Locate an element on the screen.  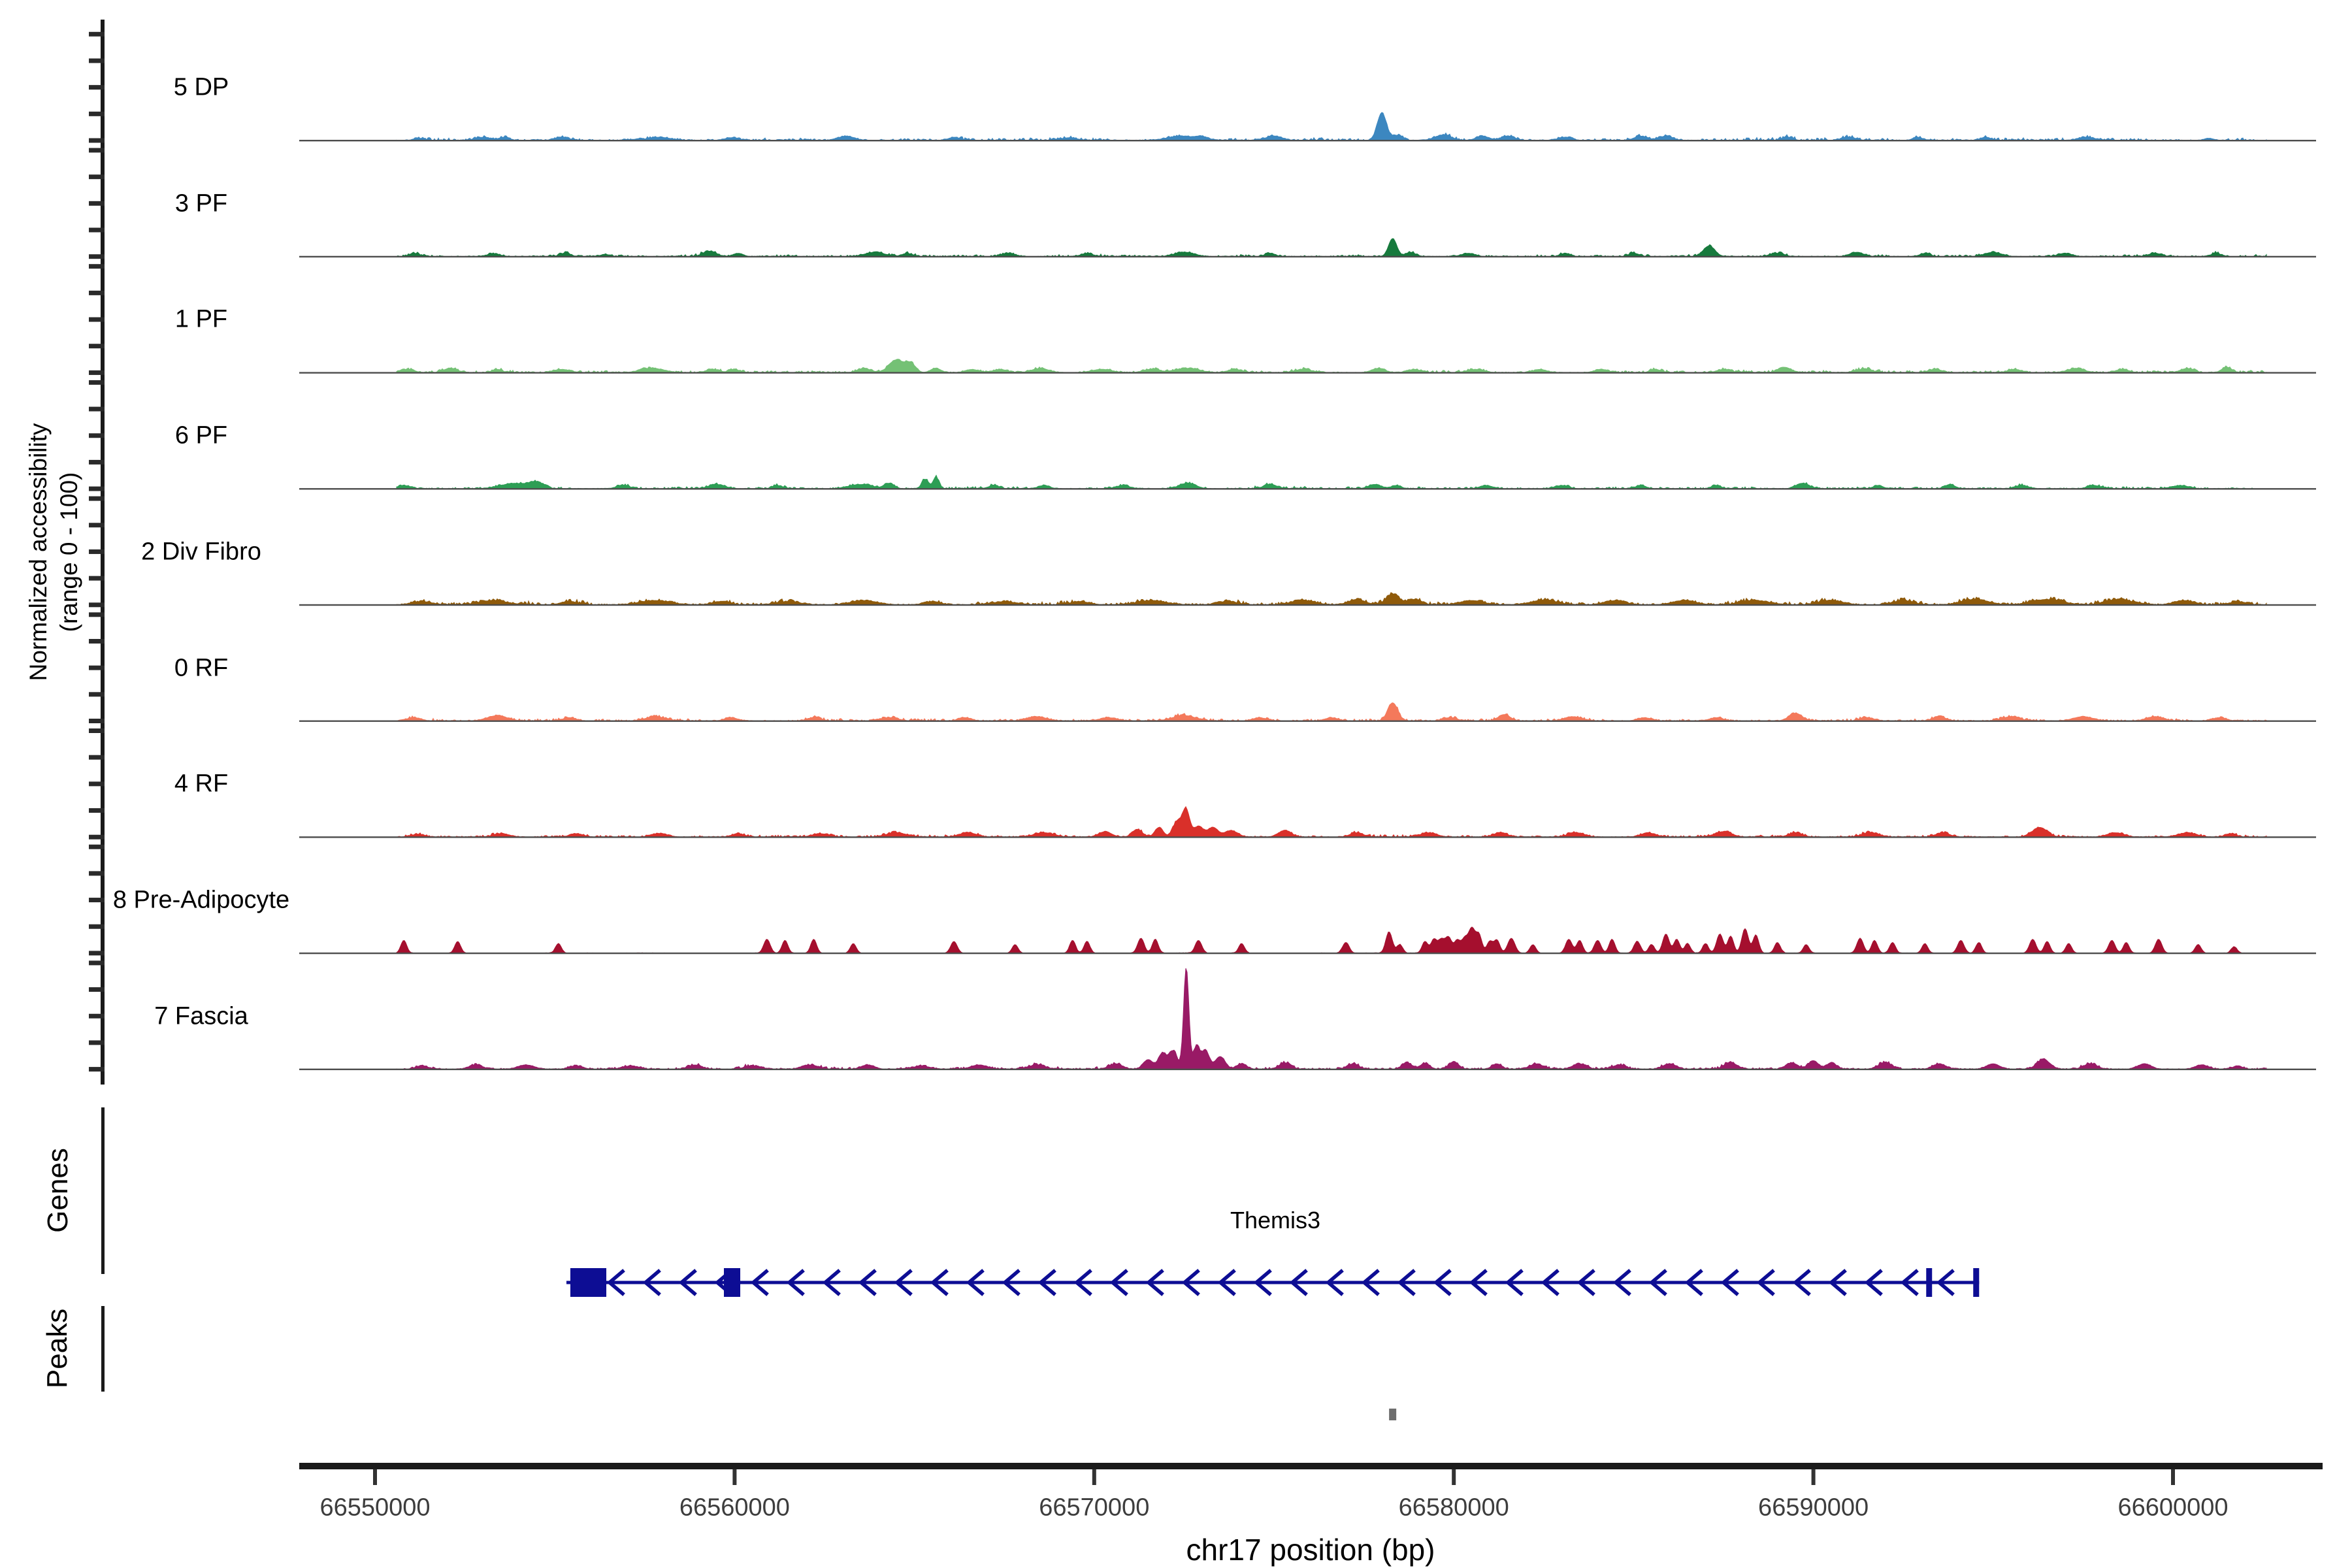
x-tick-label-66590000: 66590000 is located at coordinates (1813, 1508).